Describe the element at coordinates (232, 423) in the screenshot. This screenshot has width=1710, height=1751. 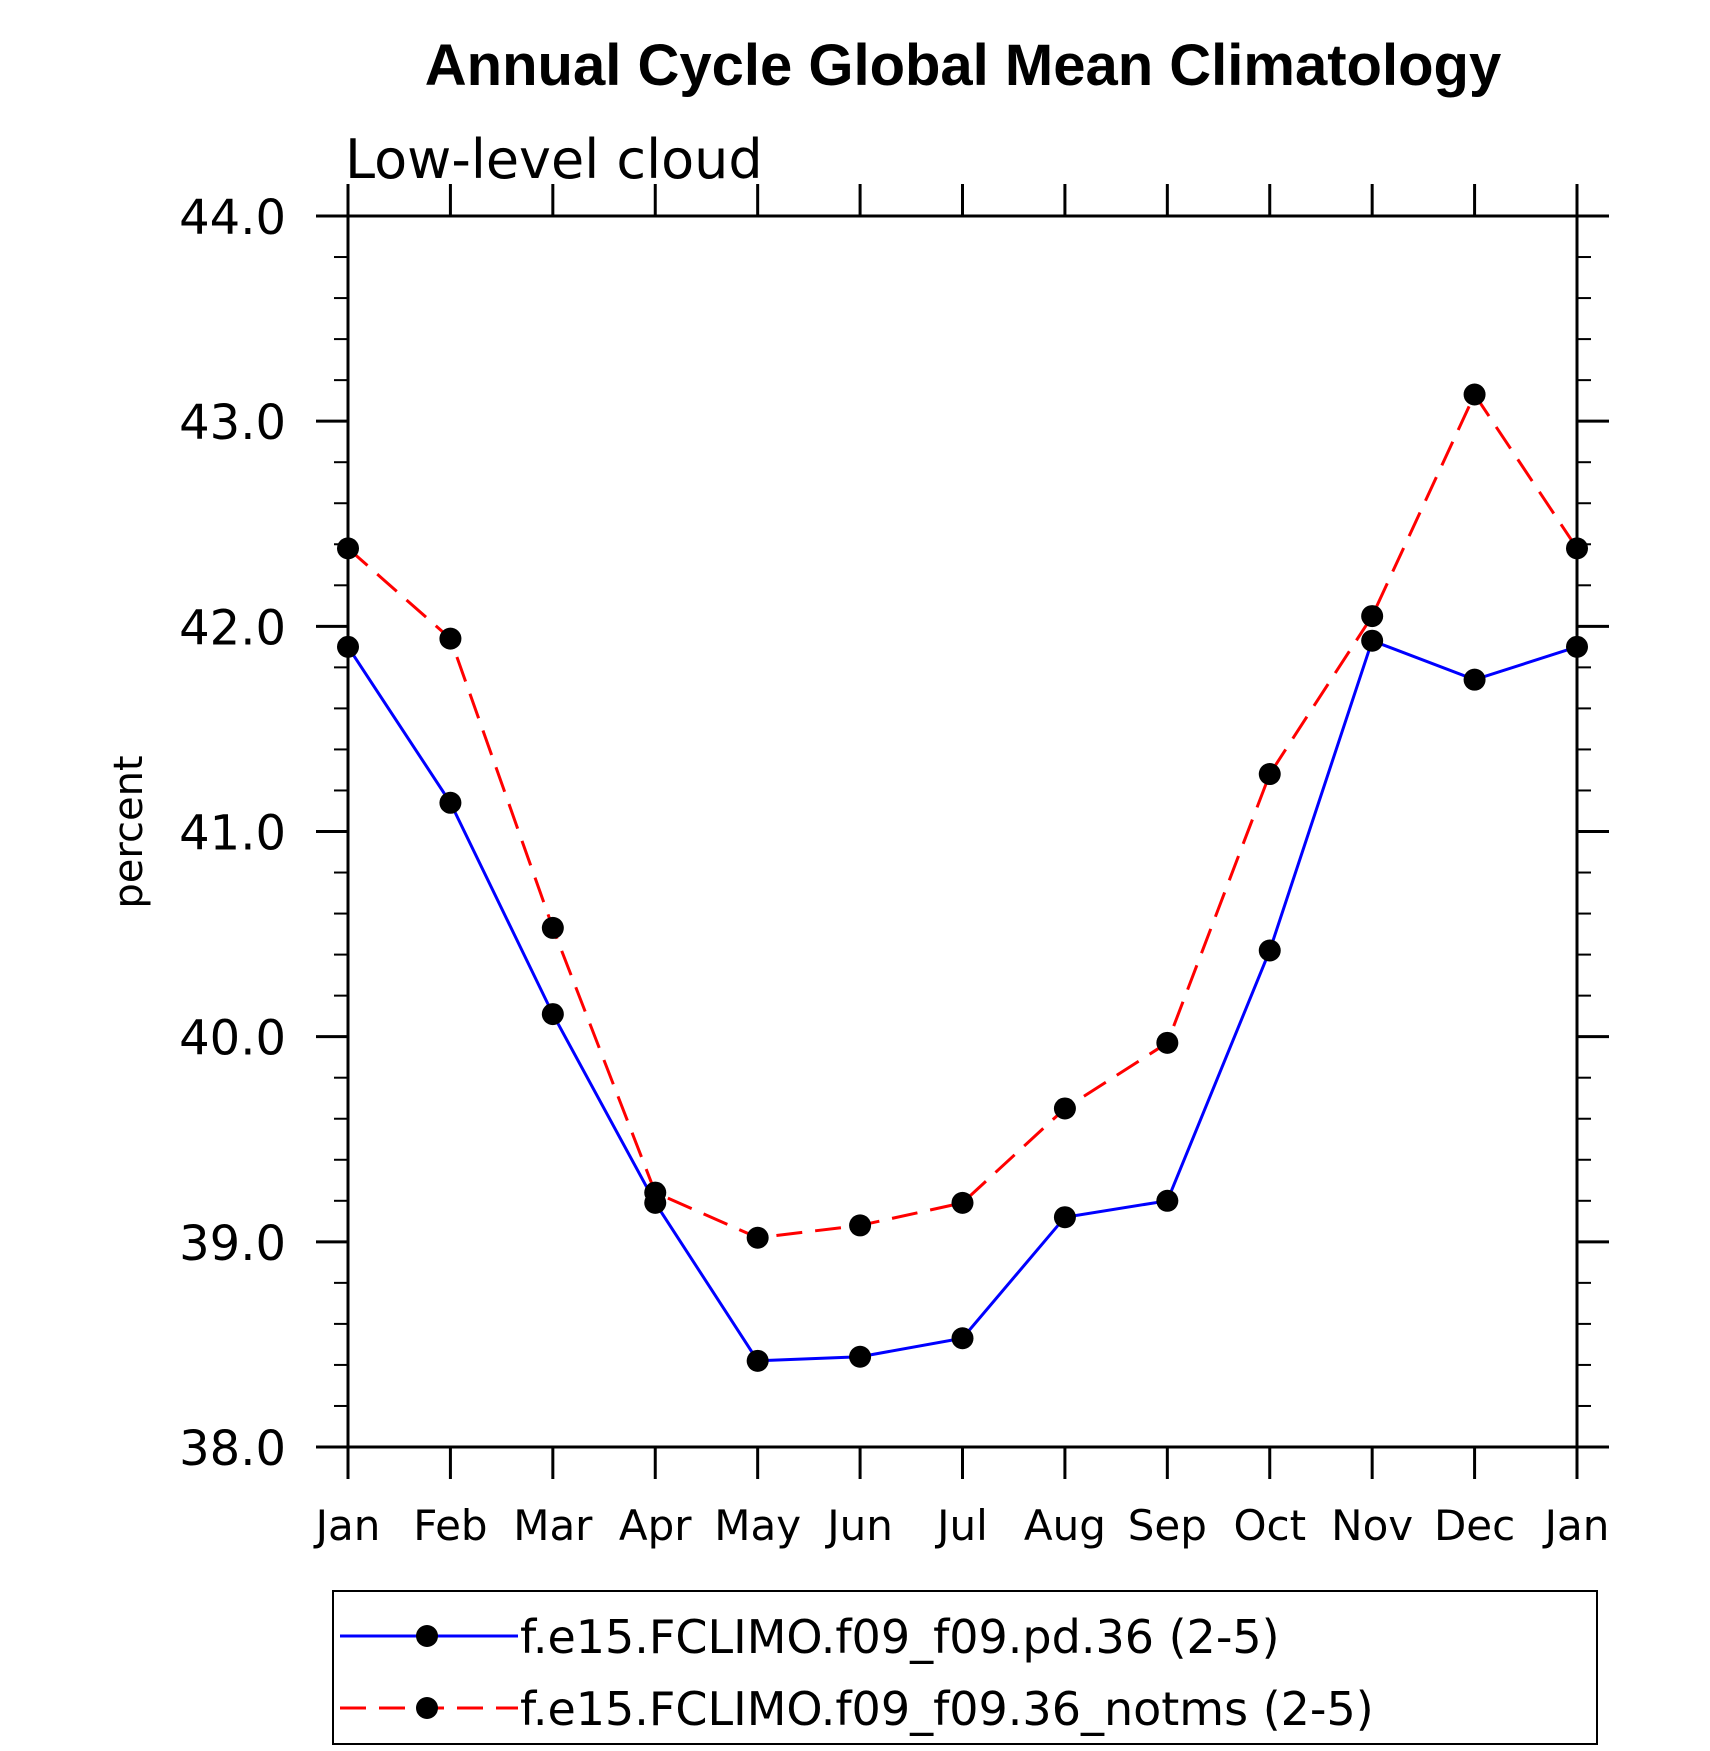
I see `y-tick-label: 43.0` at that location.